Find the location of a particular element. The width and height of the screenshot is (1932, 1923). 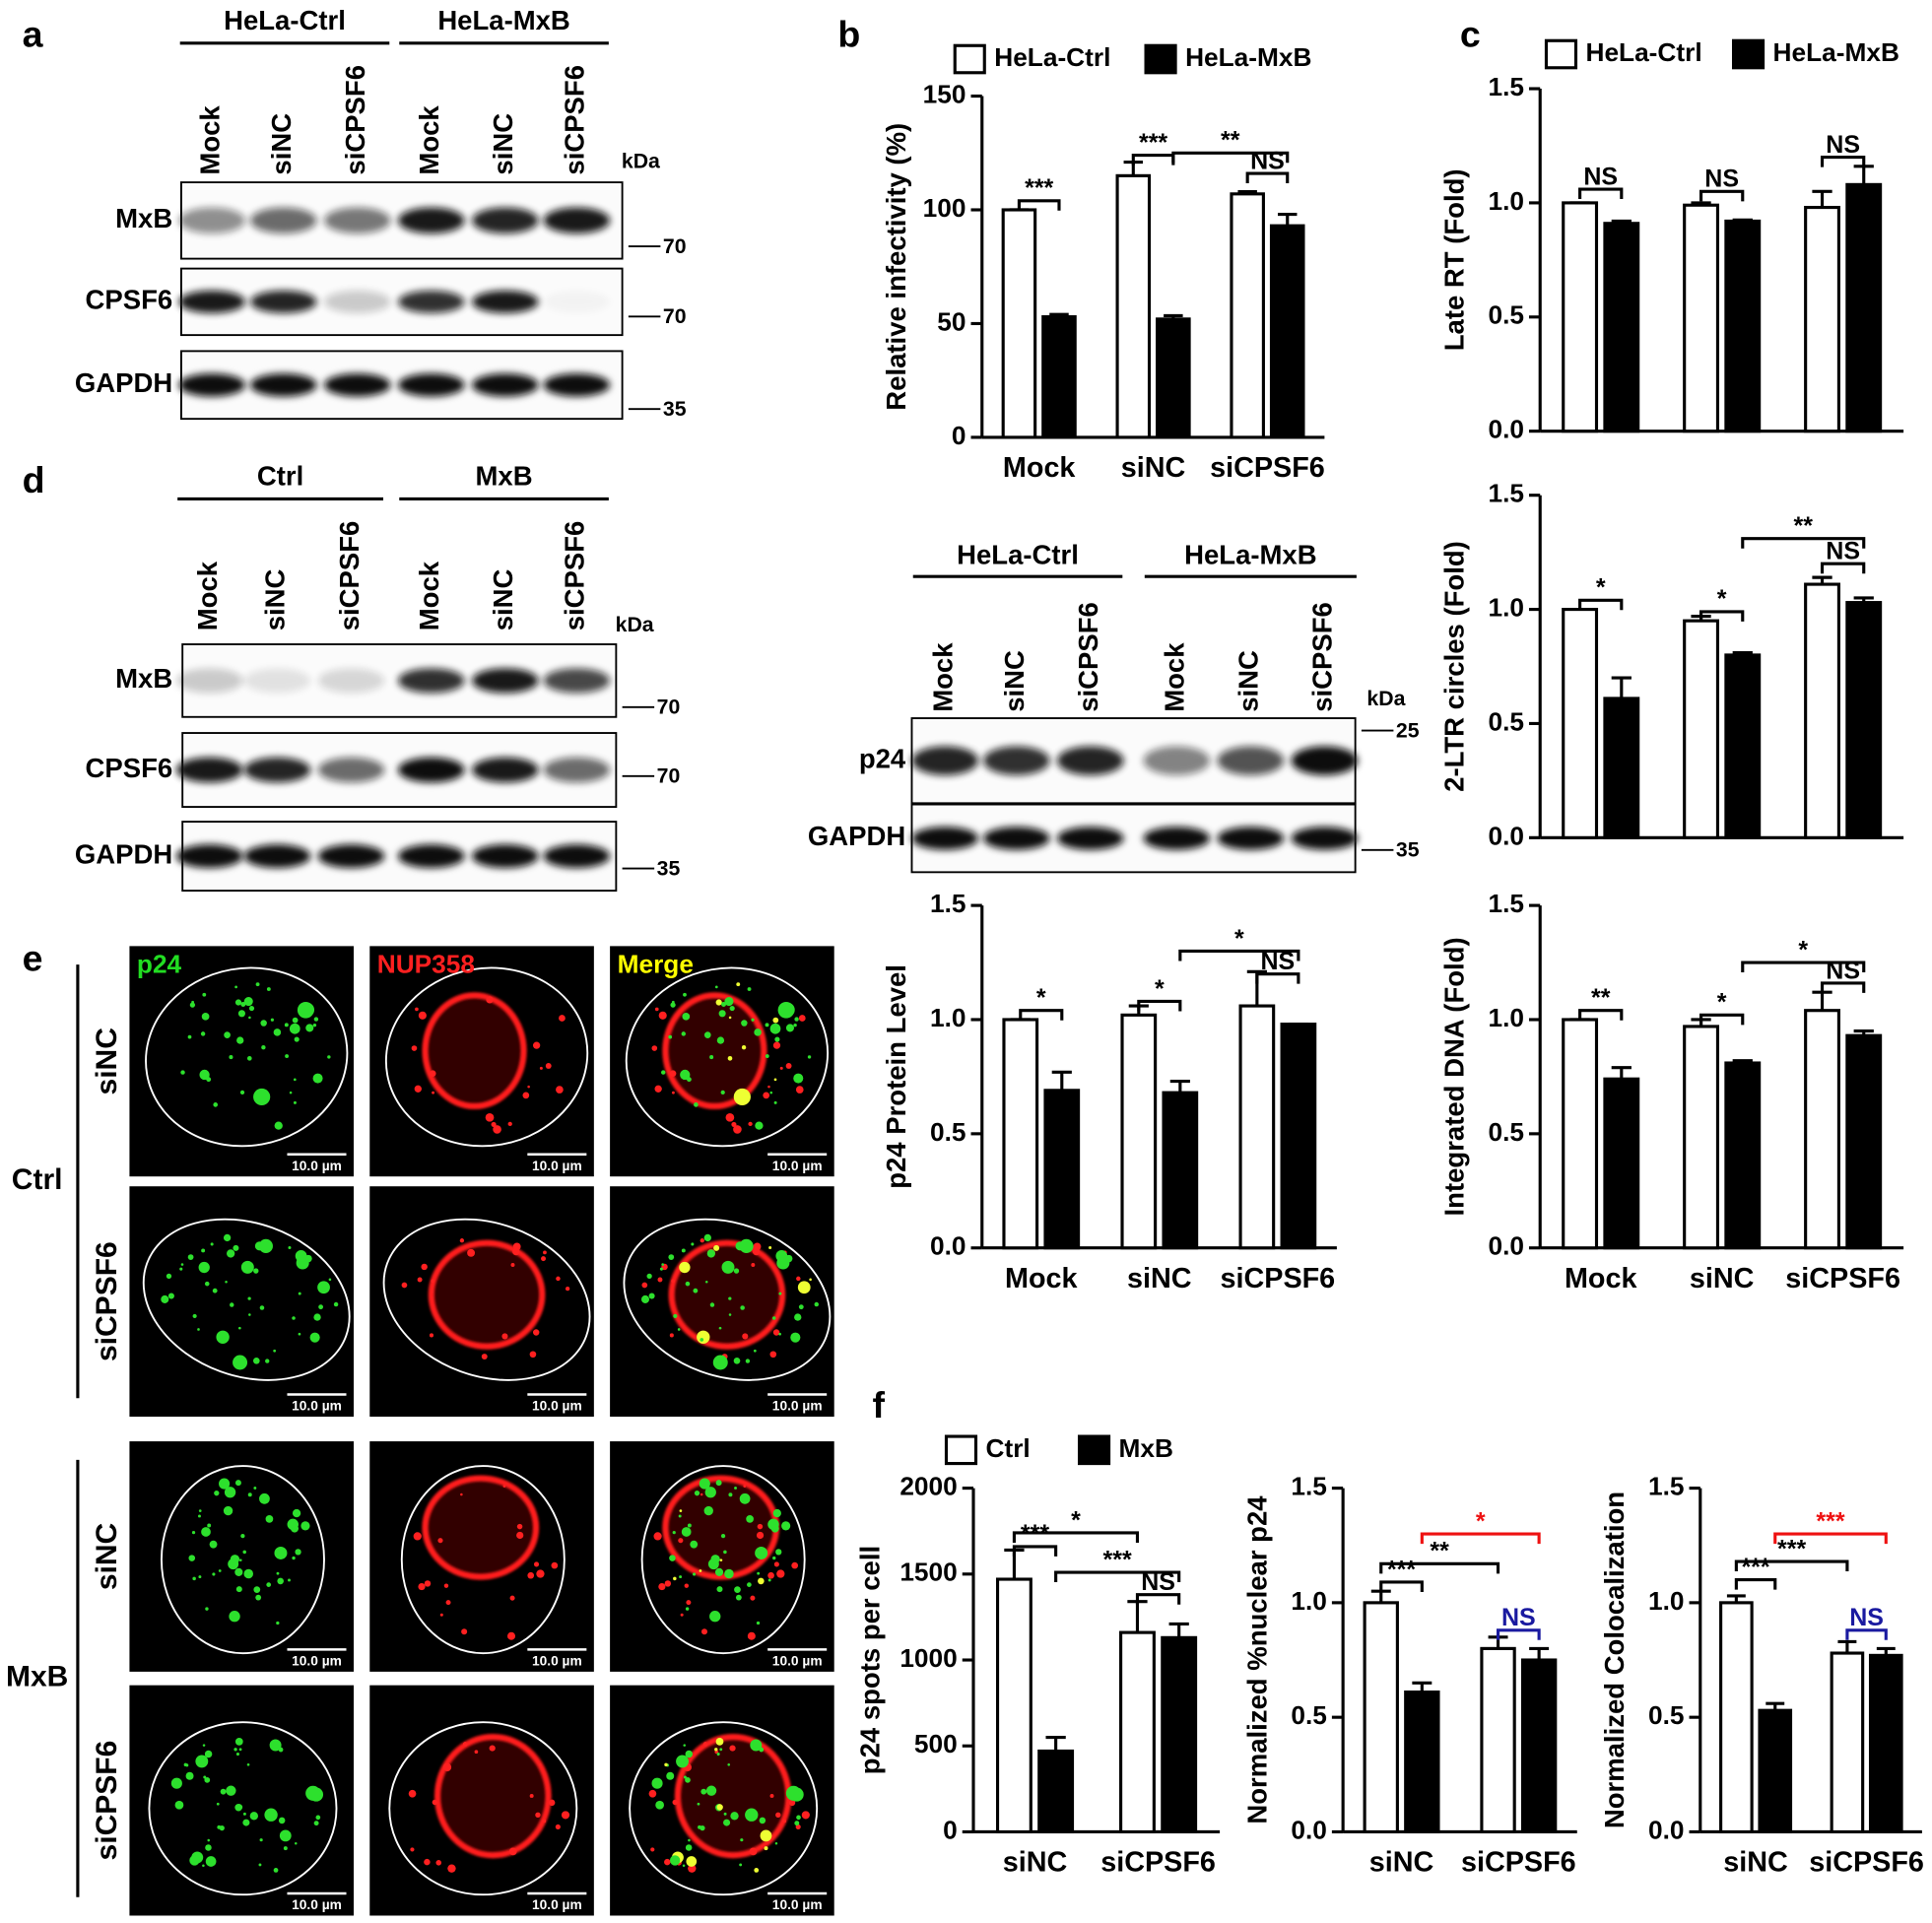

lane-label: siCPSF6 is located at coordinates (355, 120).